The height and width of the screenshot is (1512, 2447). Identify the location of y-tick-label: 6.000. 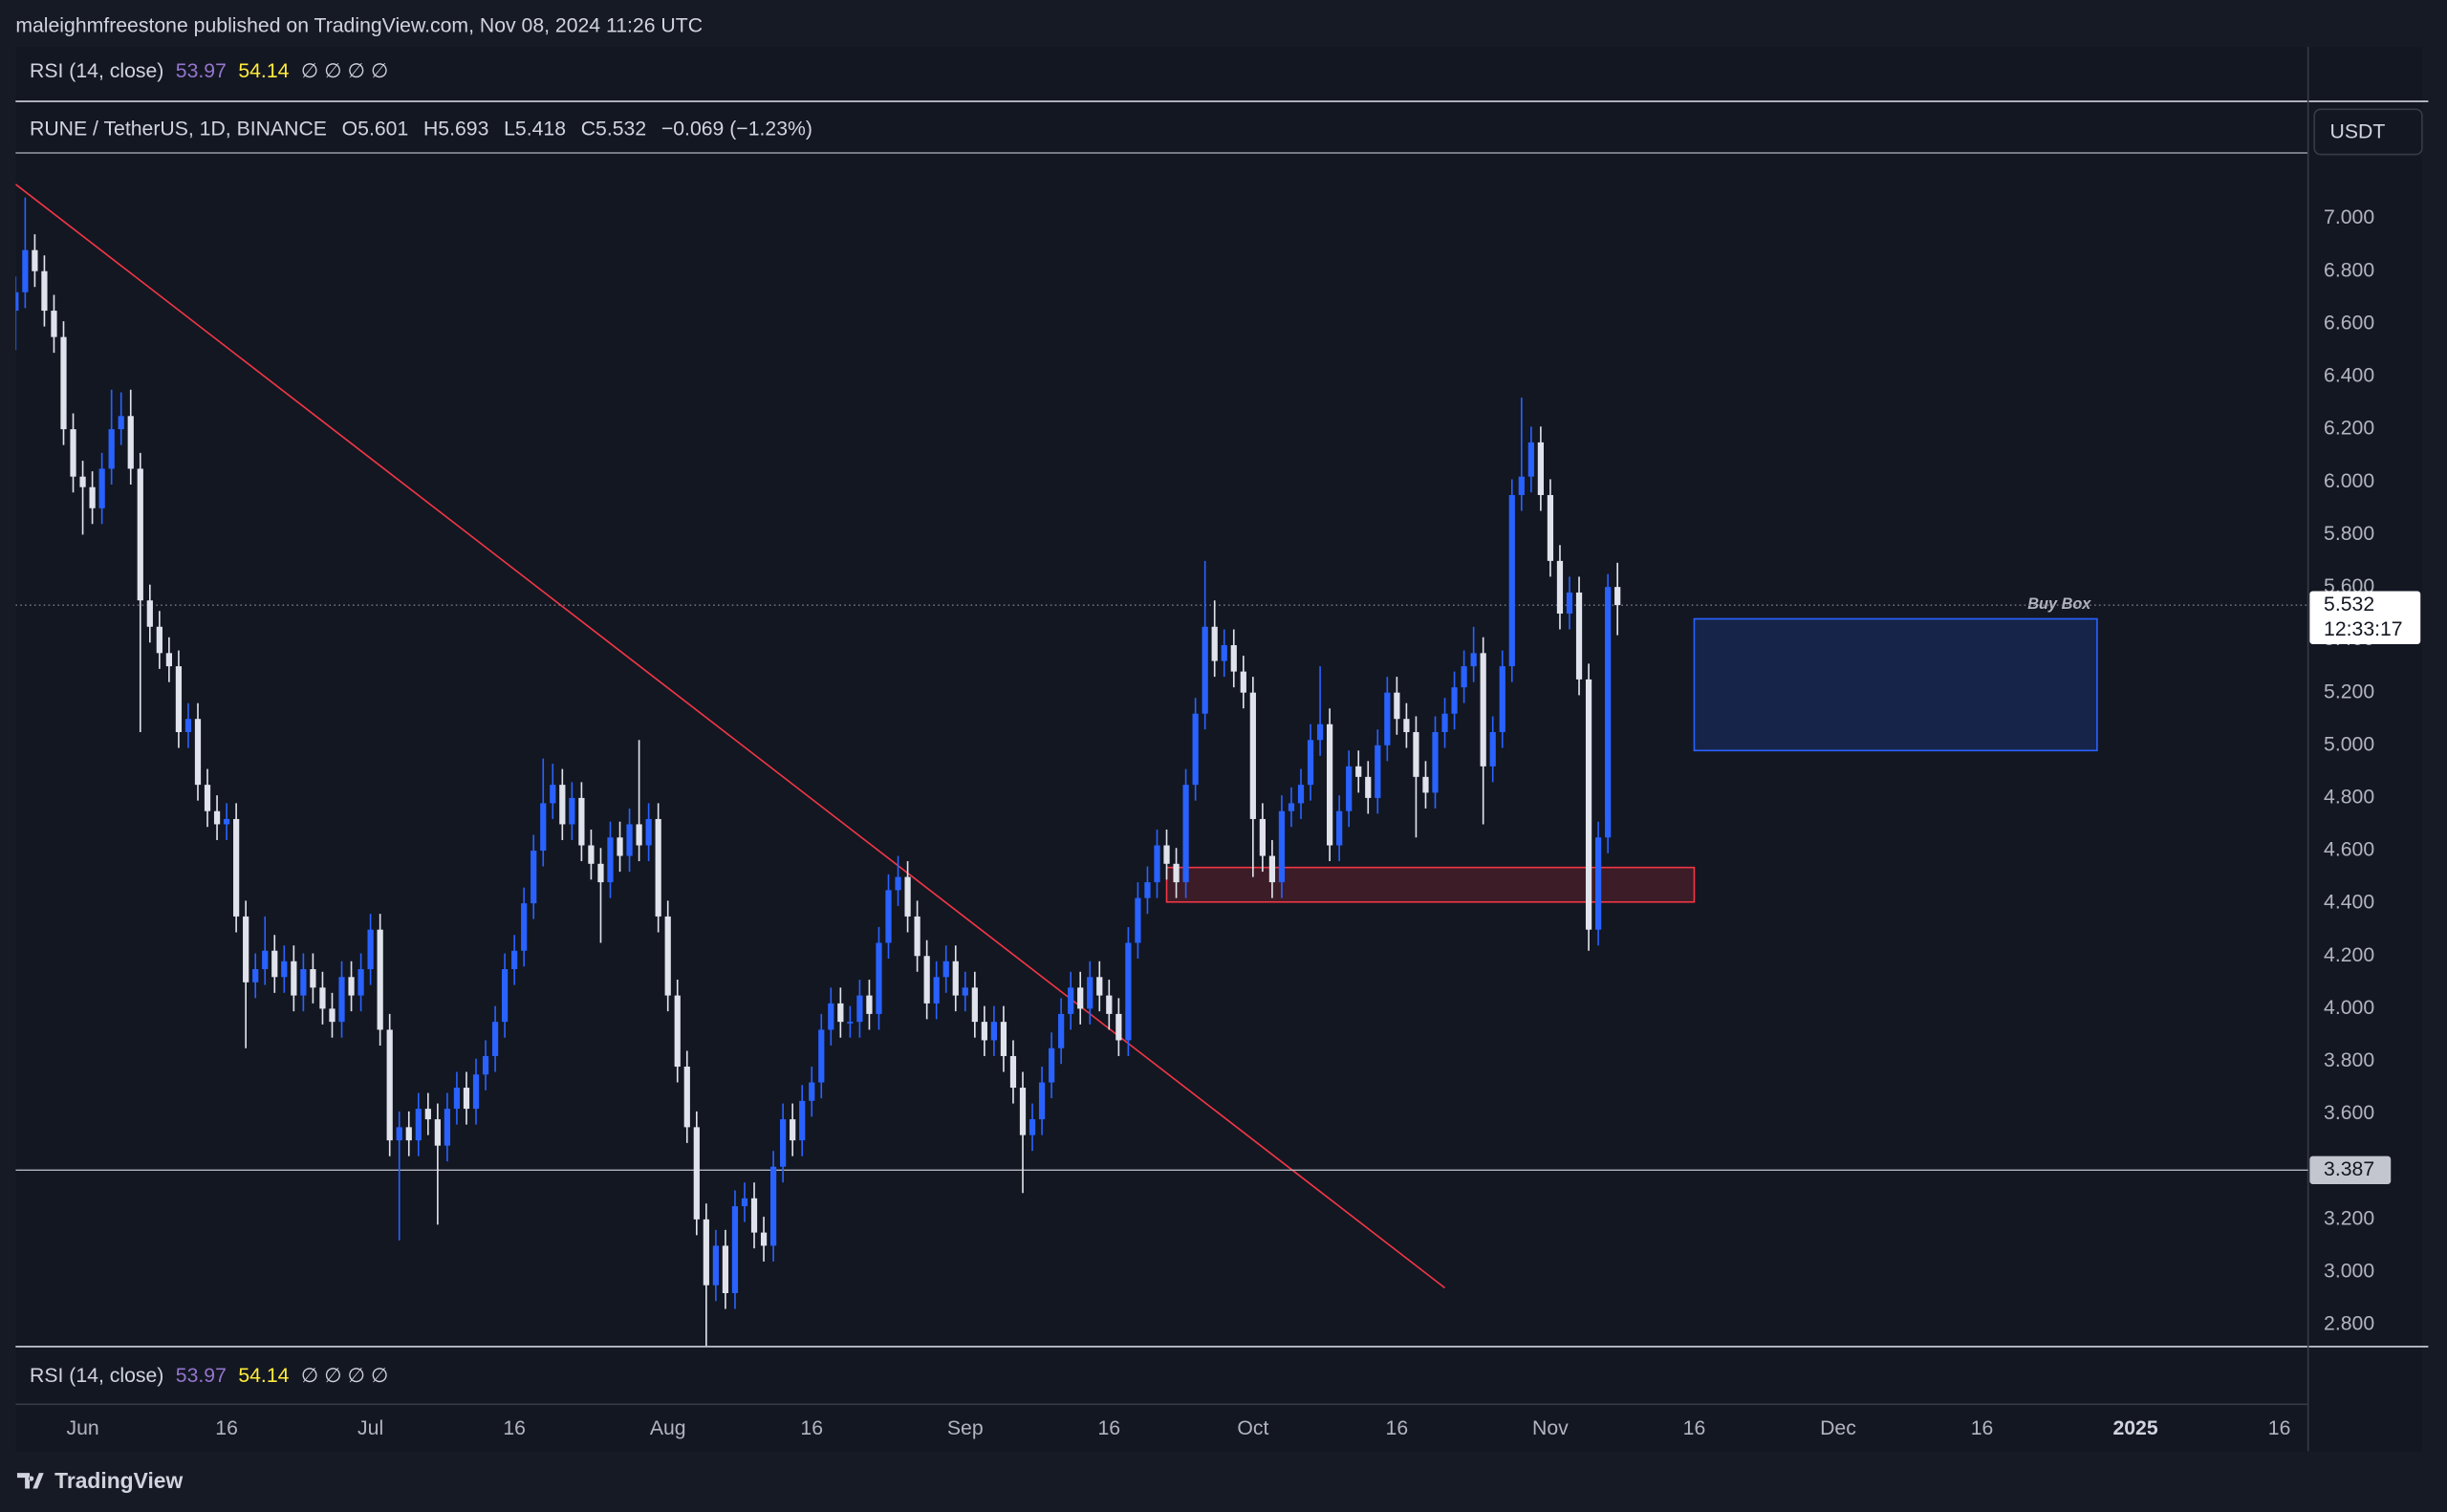
(2349, 481).